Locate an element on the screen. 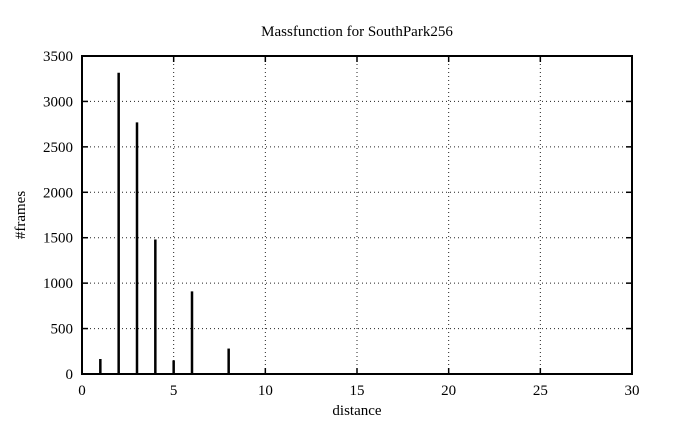 This screenshot has height=429, width=685. x-tick-label: 30 is located at coordinates (632, 391).